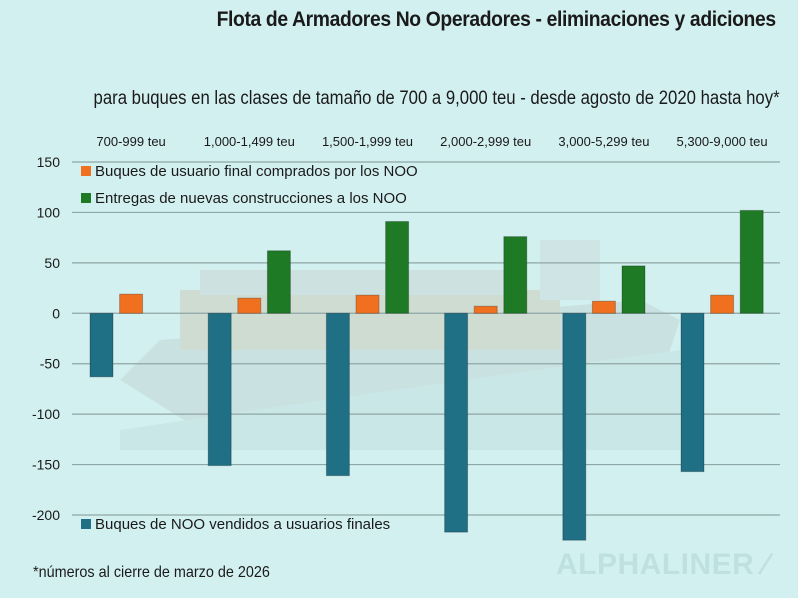 The width and height of the screenshot is (798, 598). Describe the element at coordinates (367, 141) in the screenshot. I see `category-label: 1,500-1,999 teu` at that location.